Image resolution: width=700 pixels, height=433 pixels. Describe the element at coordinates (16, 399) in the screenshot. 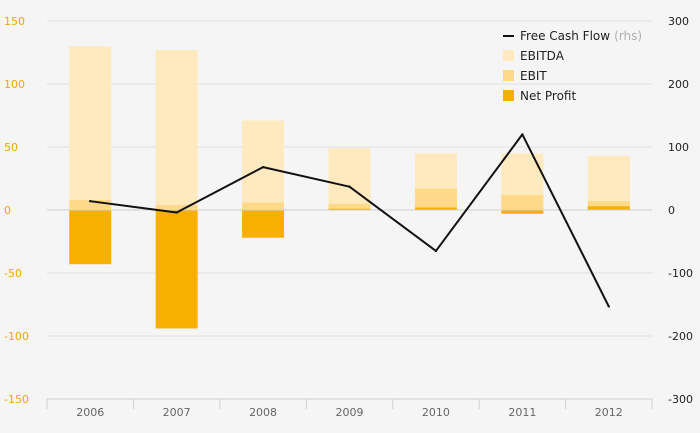

I see `y-left-tick-label: -150` at that location.